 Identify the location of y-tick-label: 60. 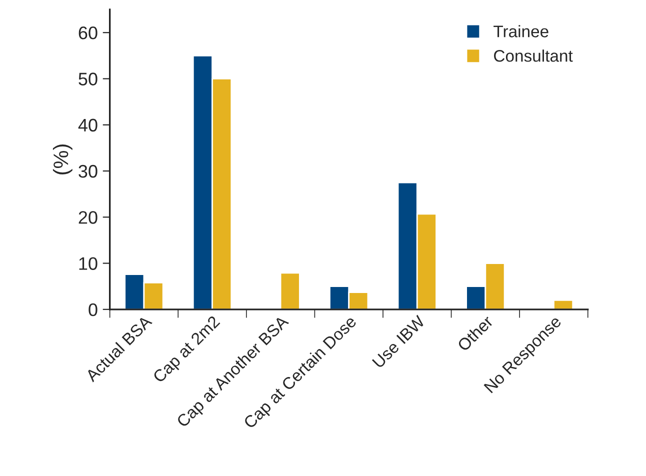
(88, 33).